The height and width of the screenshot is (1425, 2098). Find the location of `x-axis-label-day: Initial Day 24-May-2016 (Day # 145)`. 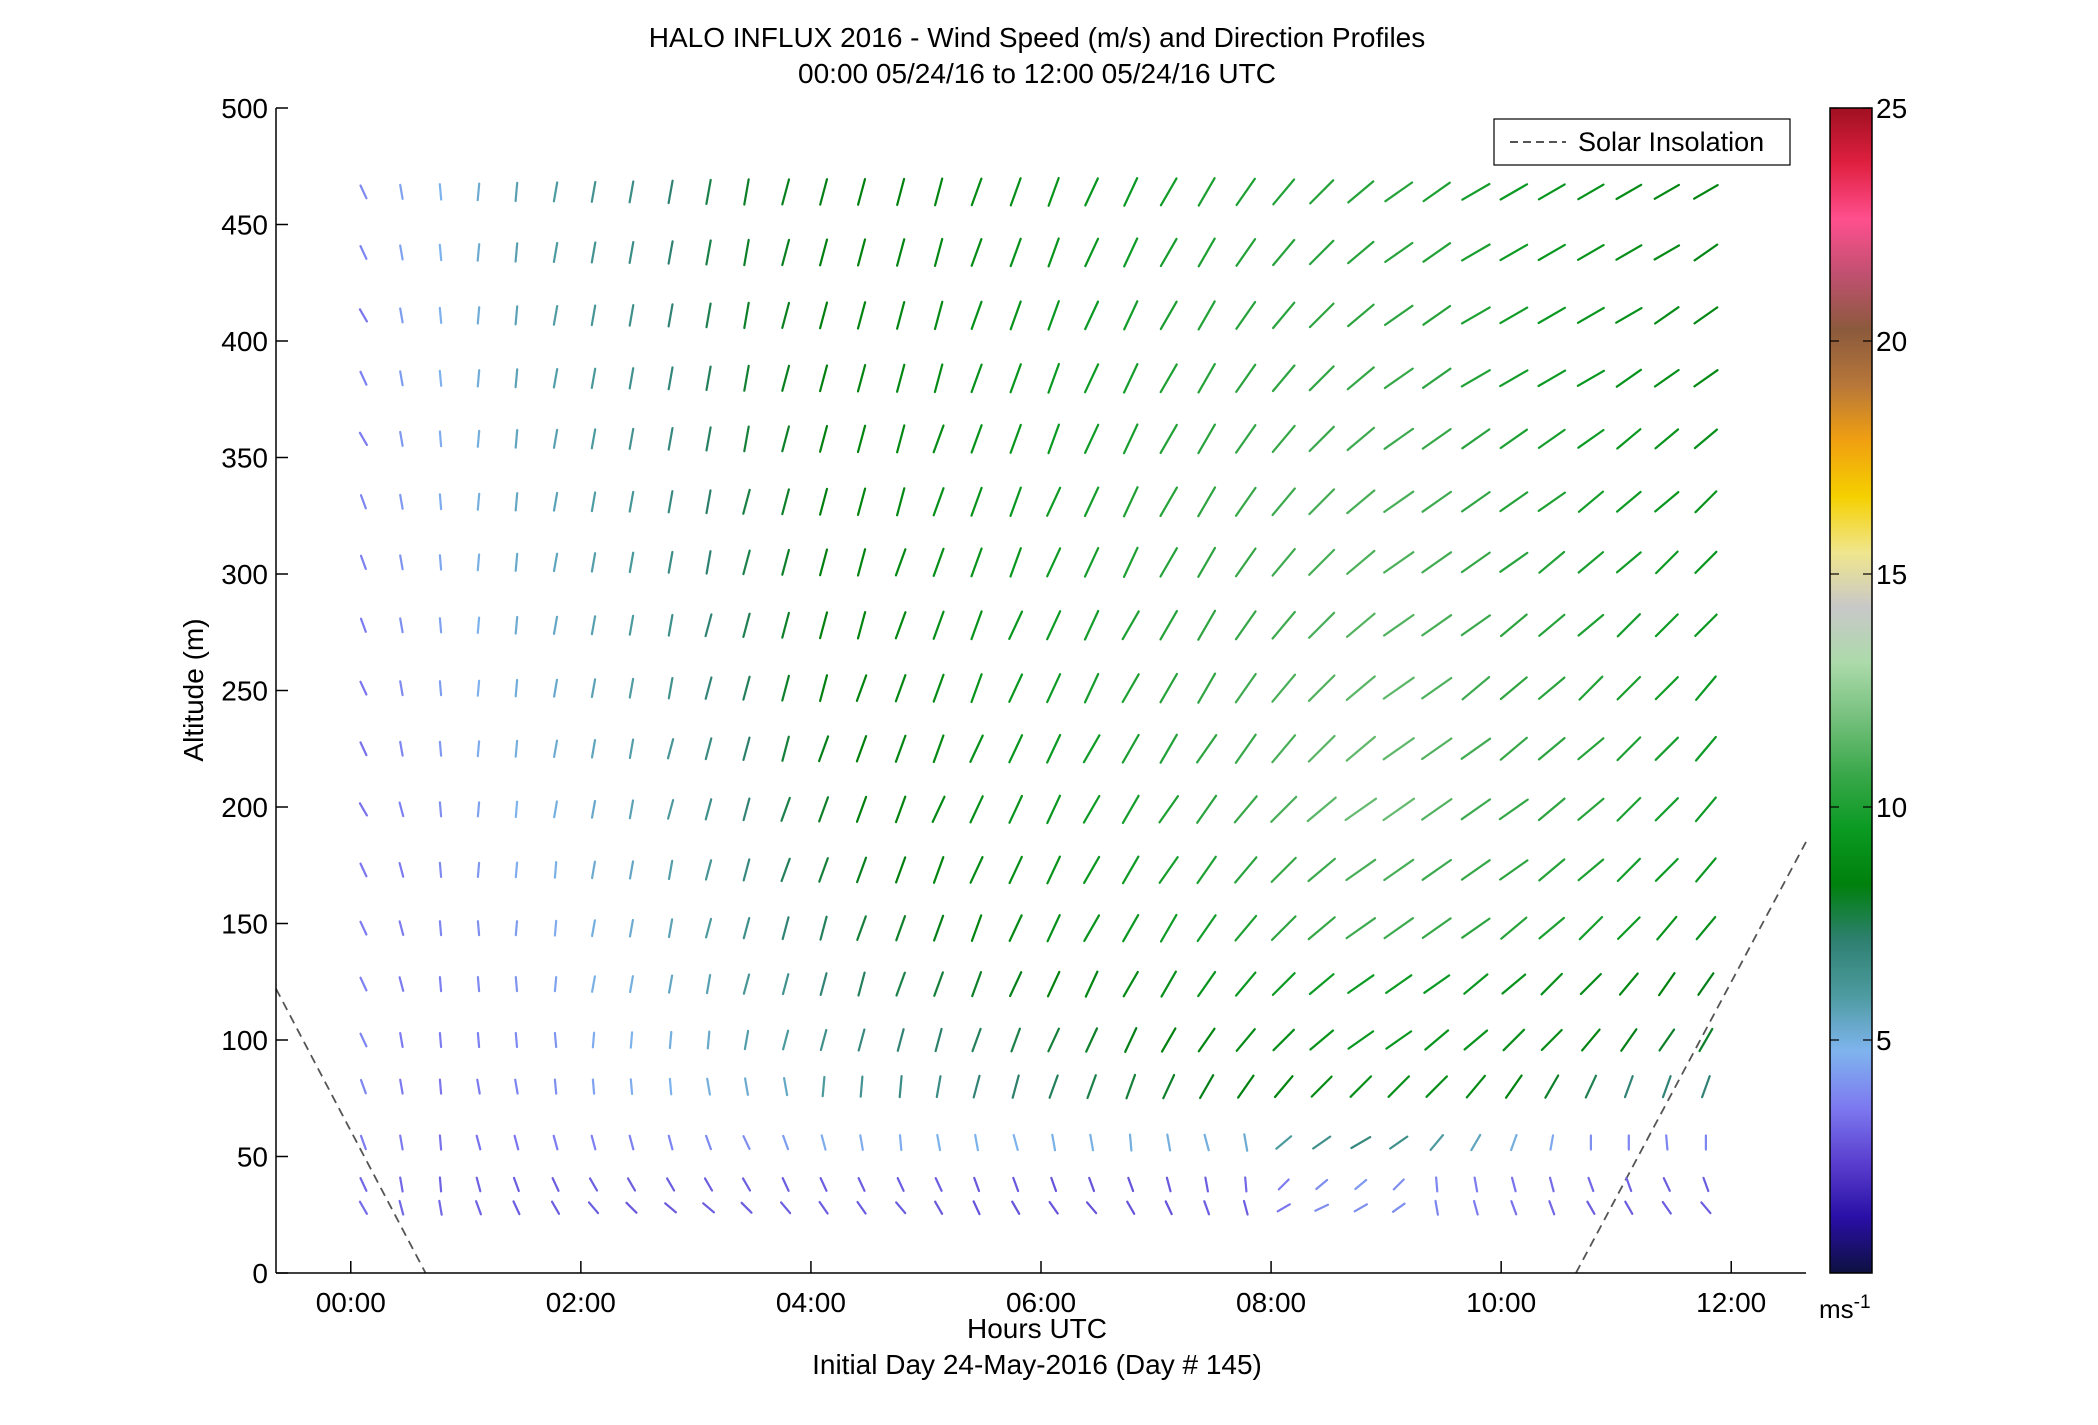

x-axis-label-day: Initial Day 24-May-2016 (Day # 145) is located at coordinates (1037, 1364).